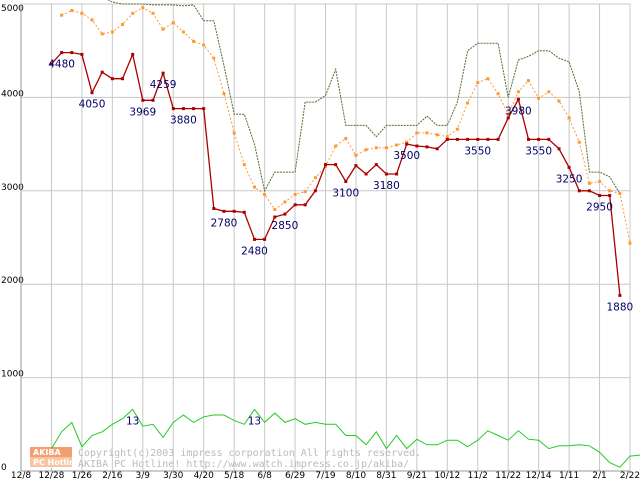  I want to click on x-tick-label: 11/2, so click(478, 475).